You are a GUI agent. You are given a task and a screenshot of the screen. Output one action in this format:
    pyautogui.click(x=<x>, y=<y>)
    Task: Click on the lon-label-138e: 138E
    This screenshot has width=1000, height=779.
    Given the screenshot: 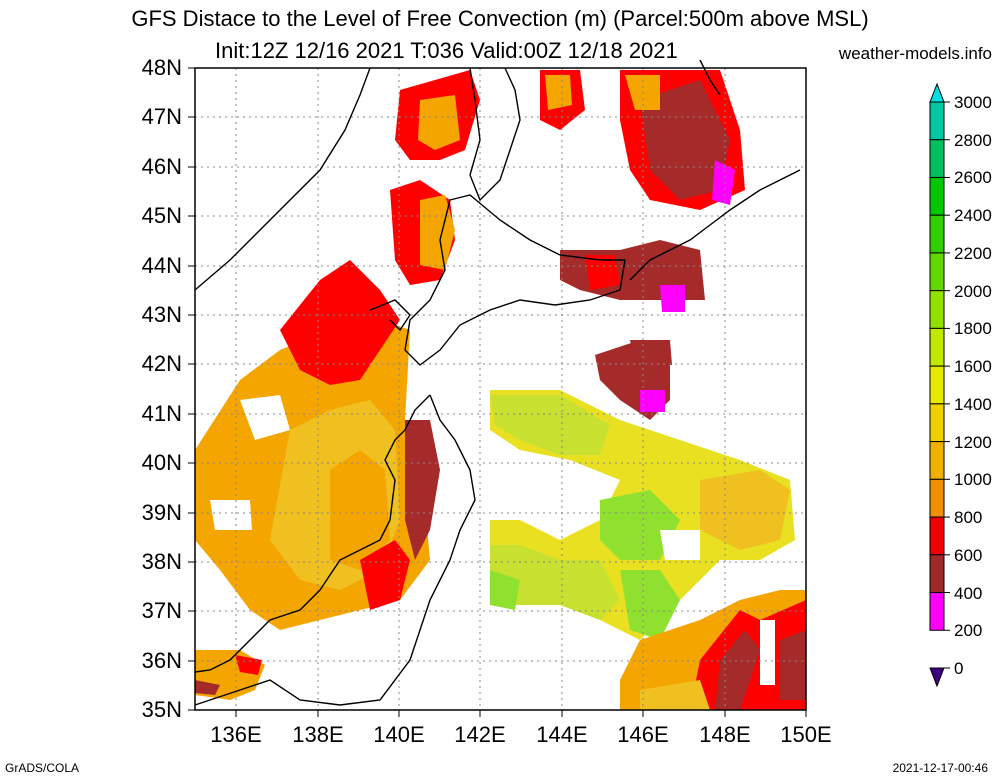 What is the action you would take?
    pyautogui.click(x=318, y=734)
    